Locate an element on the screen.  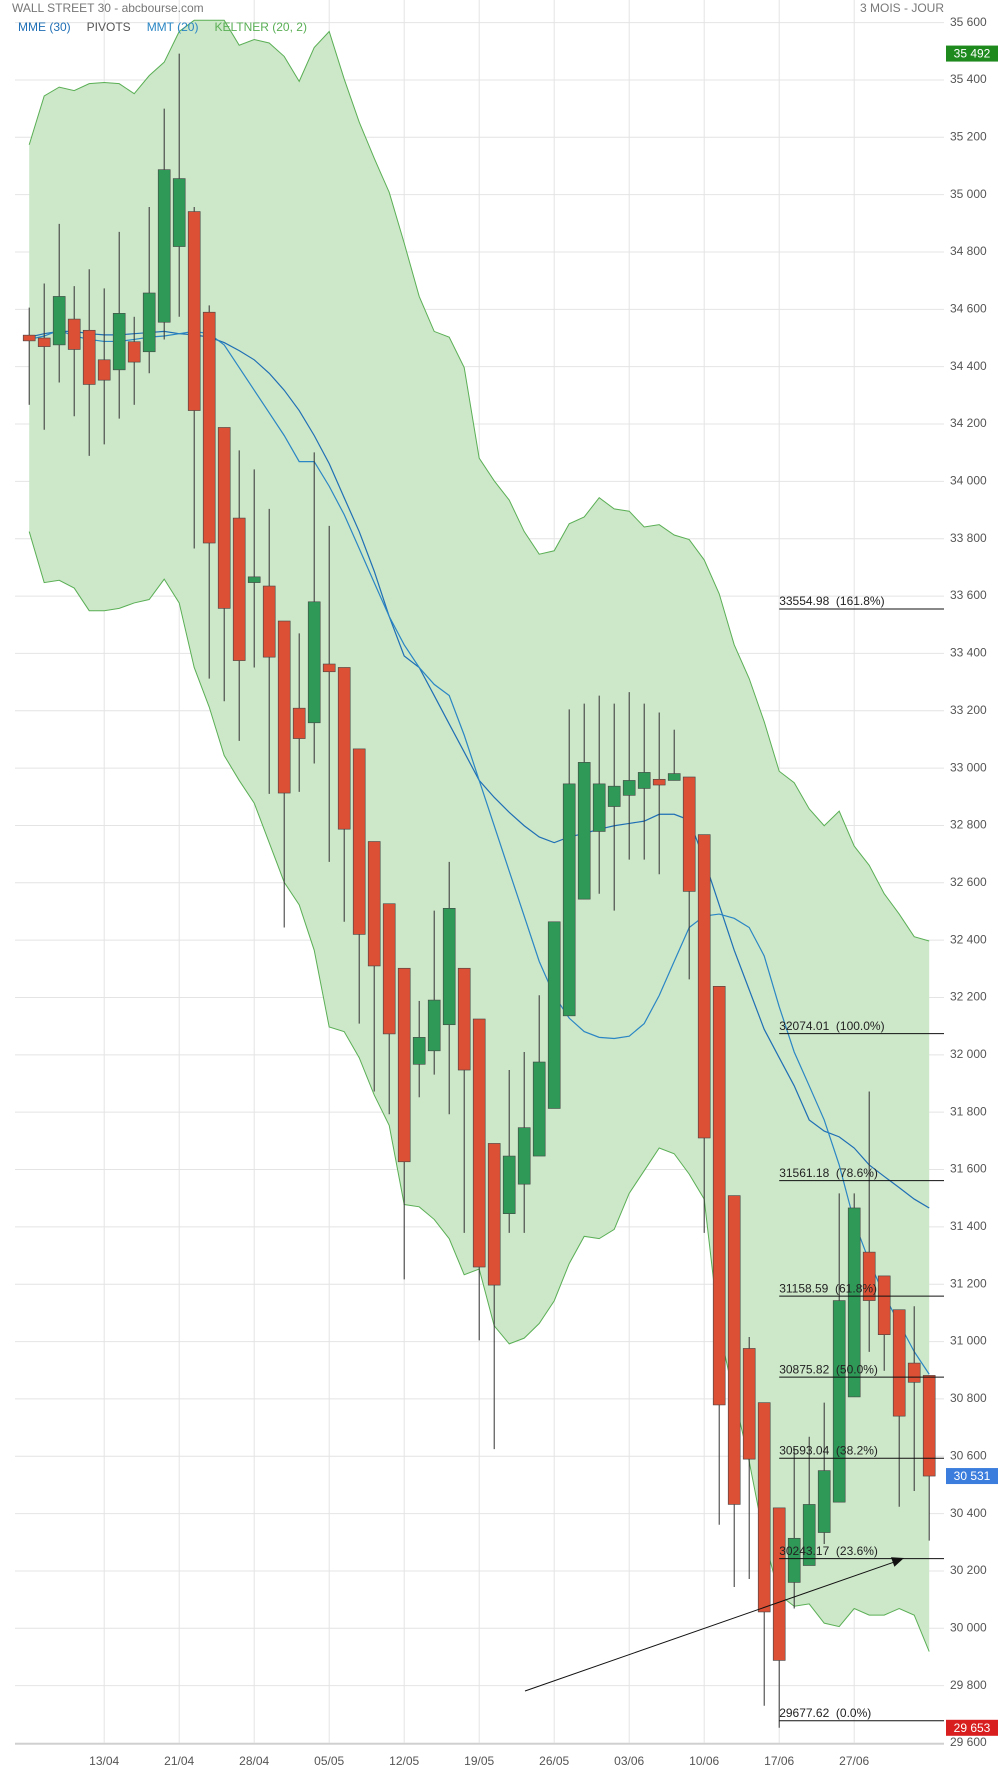
y-tick-label: 33 400 is located at coordinates (968, 653).